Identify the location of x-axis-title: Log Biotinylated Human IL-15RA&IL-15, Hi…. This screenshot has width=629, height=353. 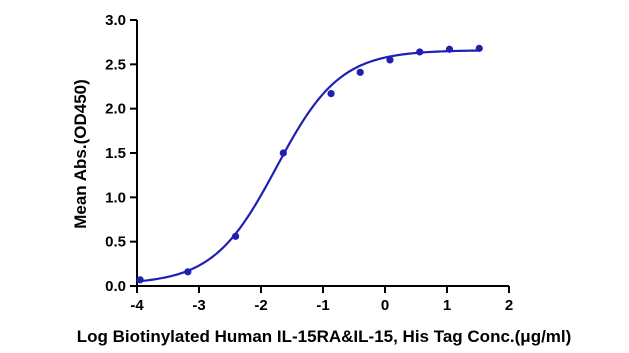
(324, 336).